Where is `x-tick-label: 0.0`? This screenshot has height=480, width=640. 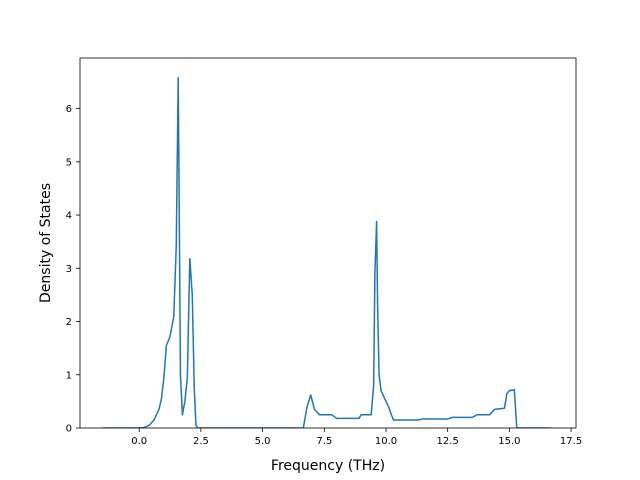 x-tick-label: 0.0 is located at coordinates (139, 441).